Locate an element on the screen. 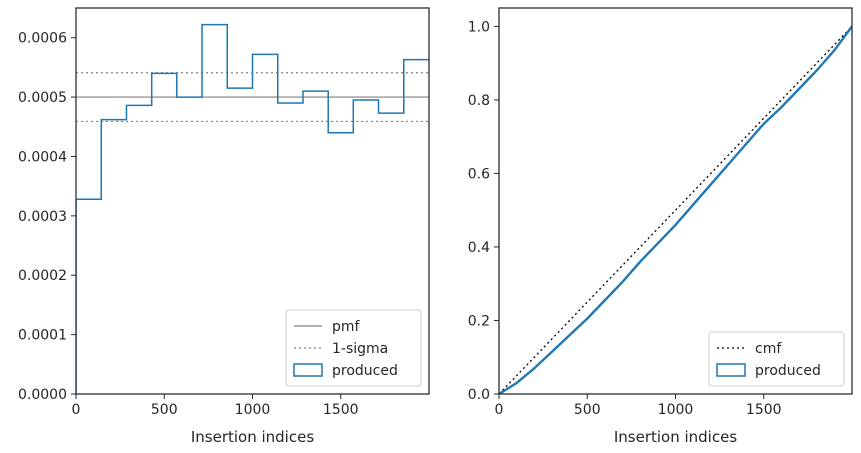 This screenshot has height=453, width=861. legend-label-1-sigma: 1-sigma is located at coordinates (360, 349).